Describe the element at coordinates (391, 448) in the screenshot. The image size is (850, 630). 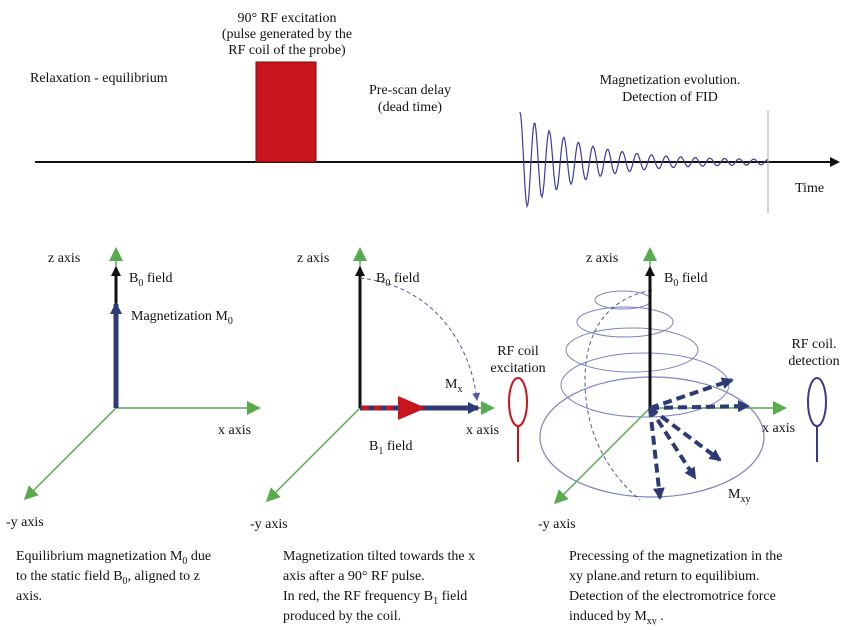
I see `b1-label: B1 field` at that location.